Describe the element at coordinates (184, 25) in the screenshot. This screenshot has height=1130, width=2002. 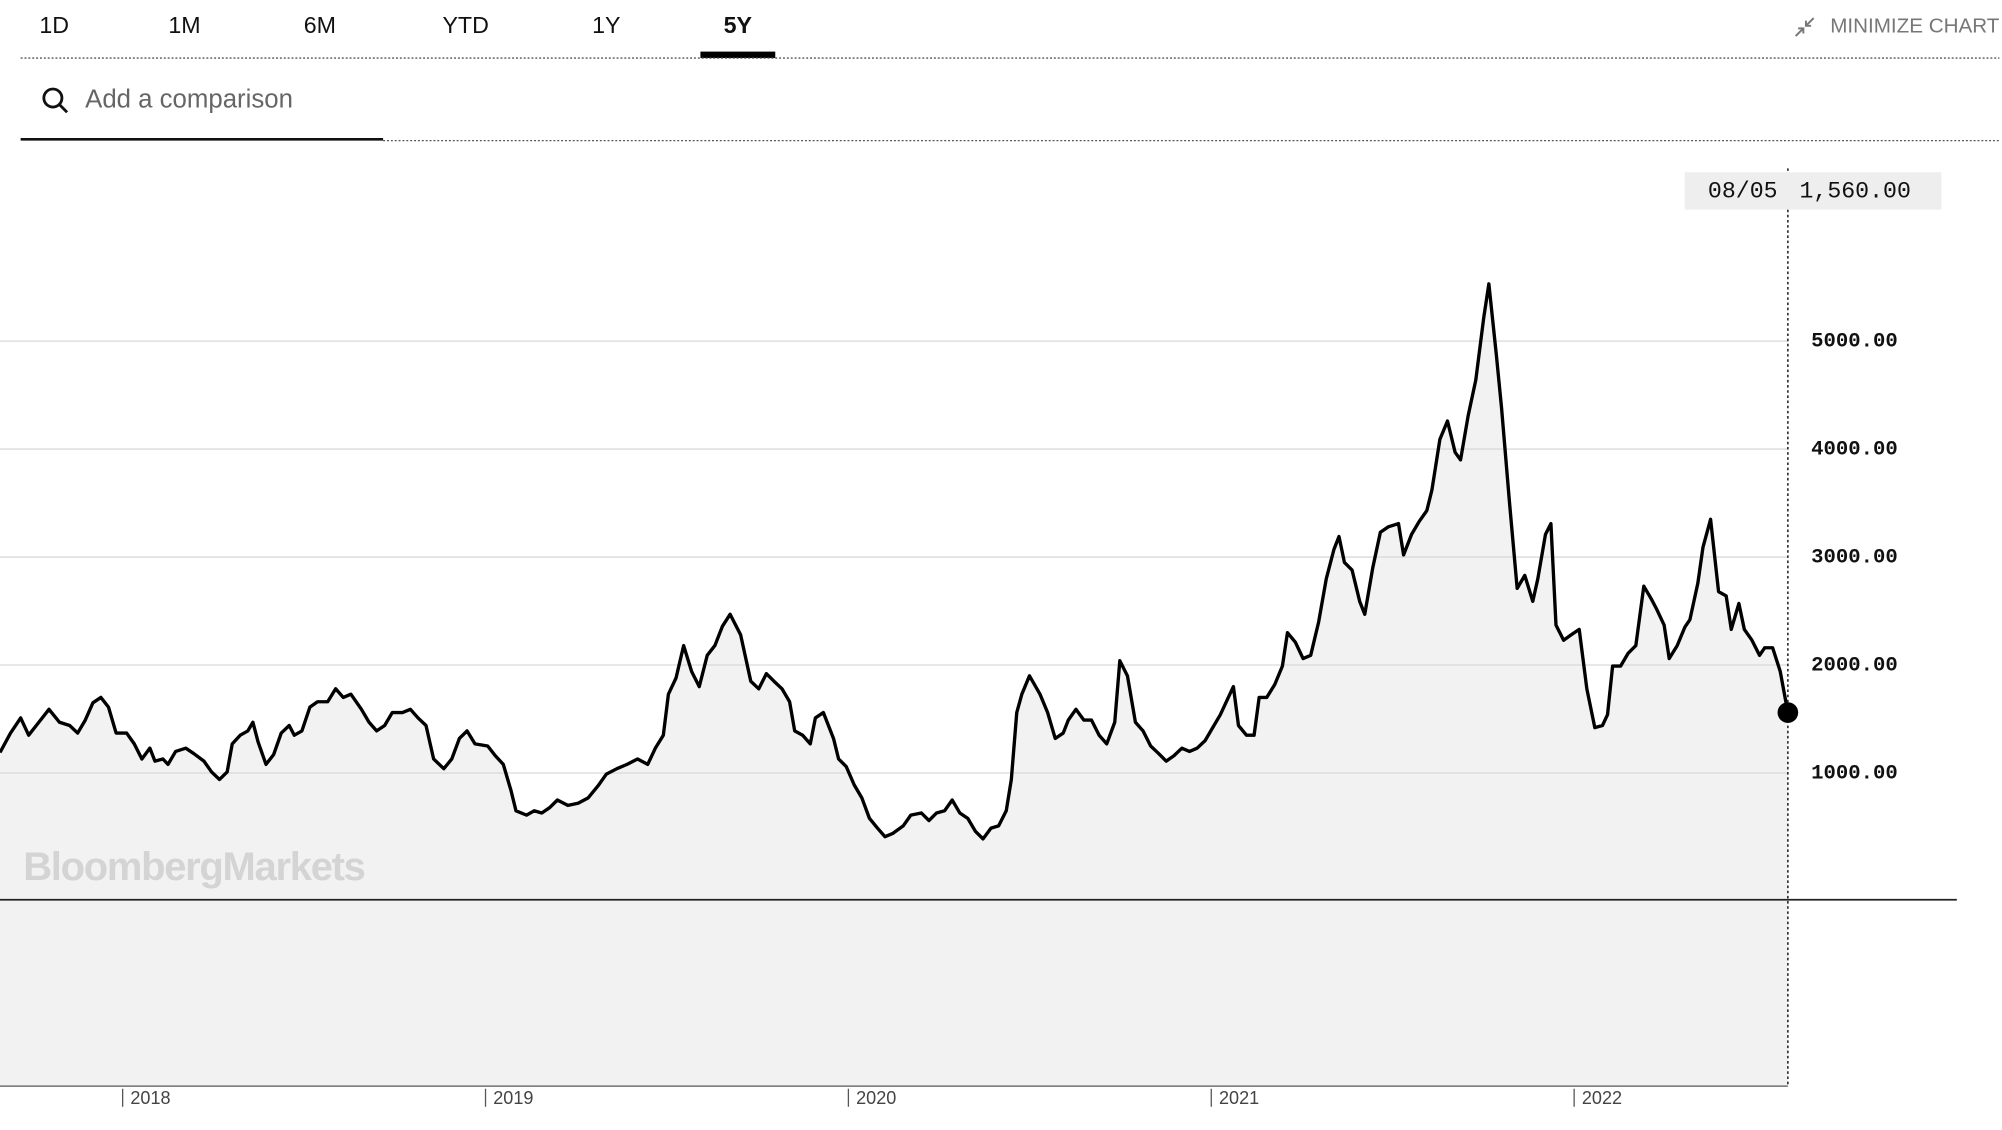
I see `range-tab: 1M` at that location.